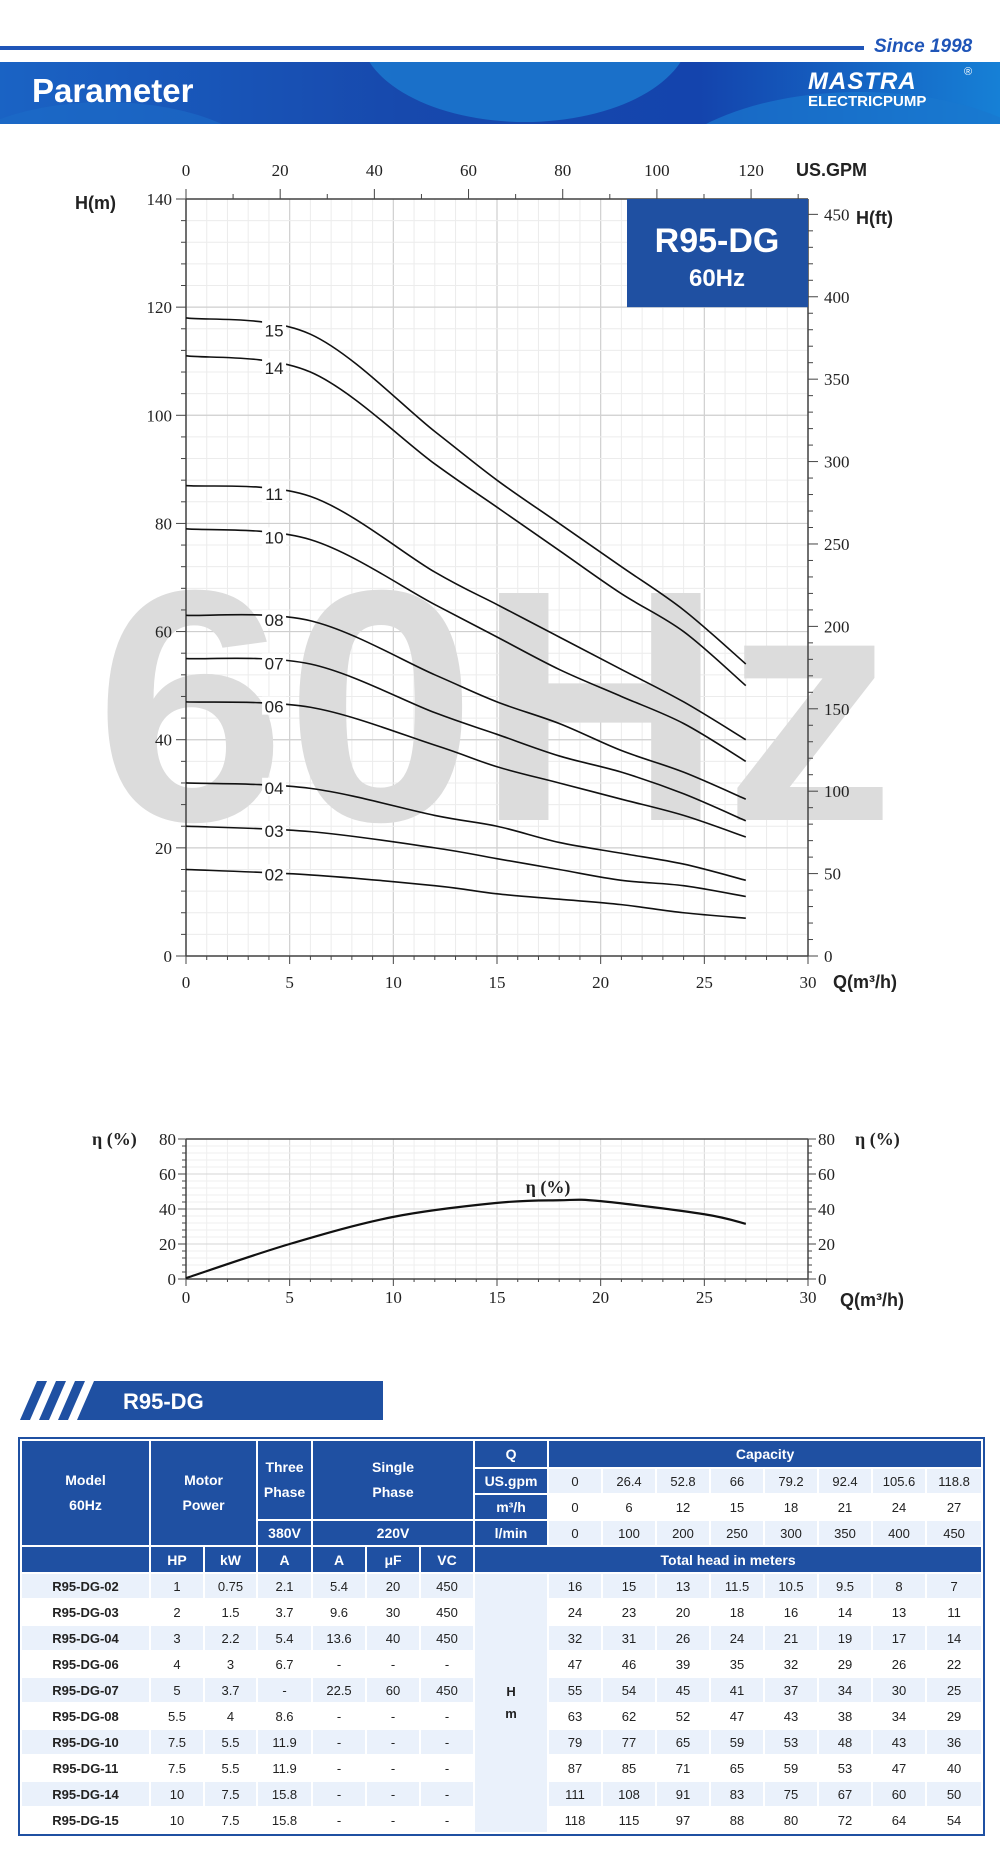 Image resolution: width=1000 pixels, height=1868 pixels. I want to click on total-head-header: Total head in meters, so click(728, 1559).